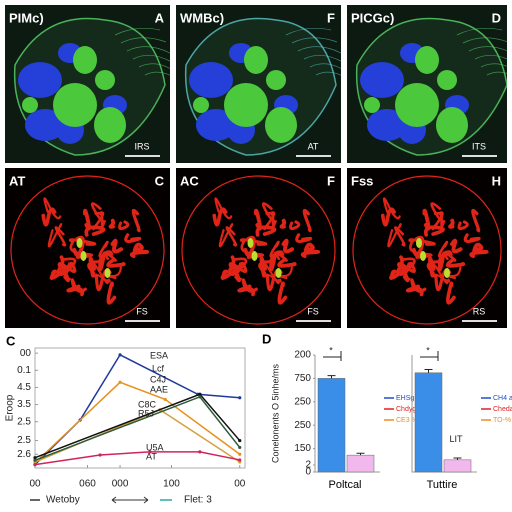 This screenshot has width=512, height=512. Describe the element at coordinates (456, 439) in the screenshot. I see `bar-annotation: LIT` at that location.